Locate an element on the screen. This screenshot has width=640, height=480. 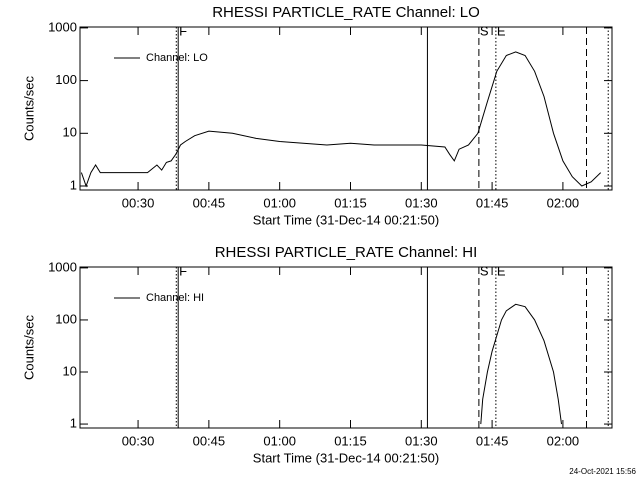
legend-label: Channel: HI is located at coordinates (175, 298).